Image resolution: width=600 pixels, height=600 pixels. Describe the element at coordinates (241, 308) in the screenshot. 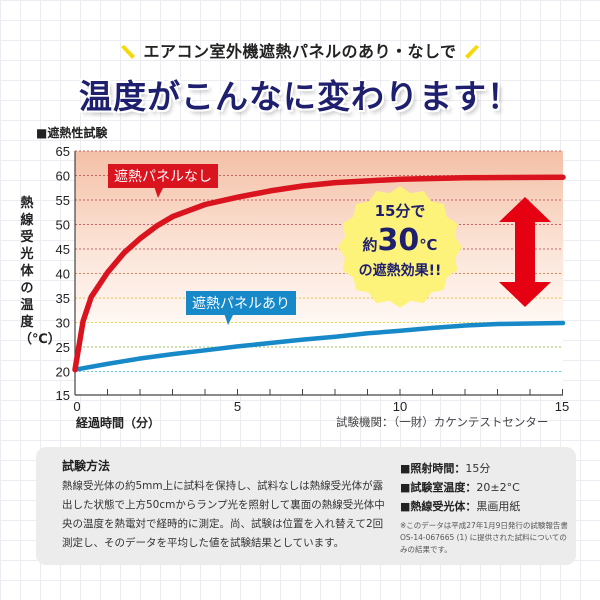

I see `callout-panel-with: 遮熱パネルあり` at that location.